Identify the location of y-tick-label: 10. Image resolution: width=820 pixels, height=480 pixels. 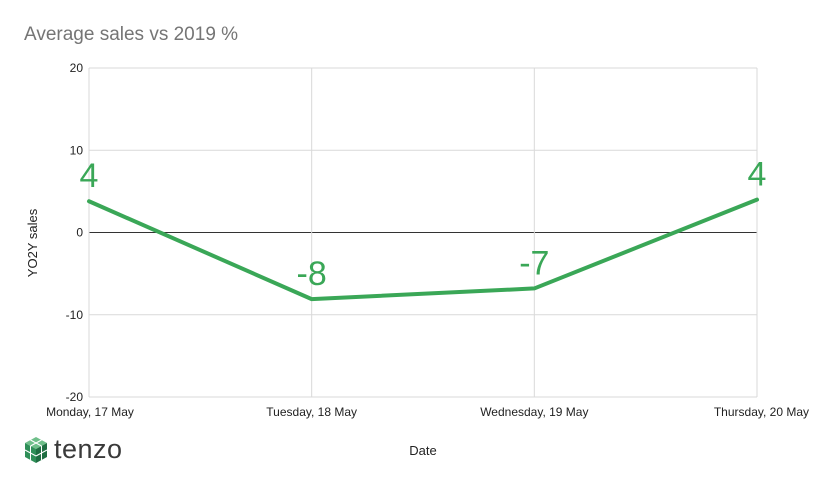
(77, 150).